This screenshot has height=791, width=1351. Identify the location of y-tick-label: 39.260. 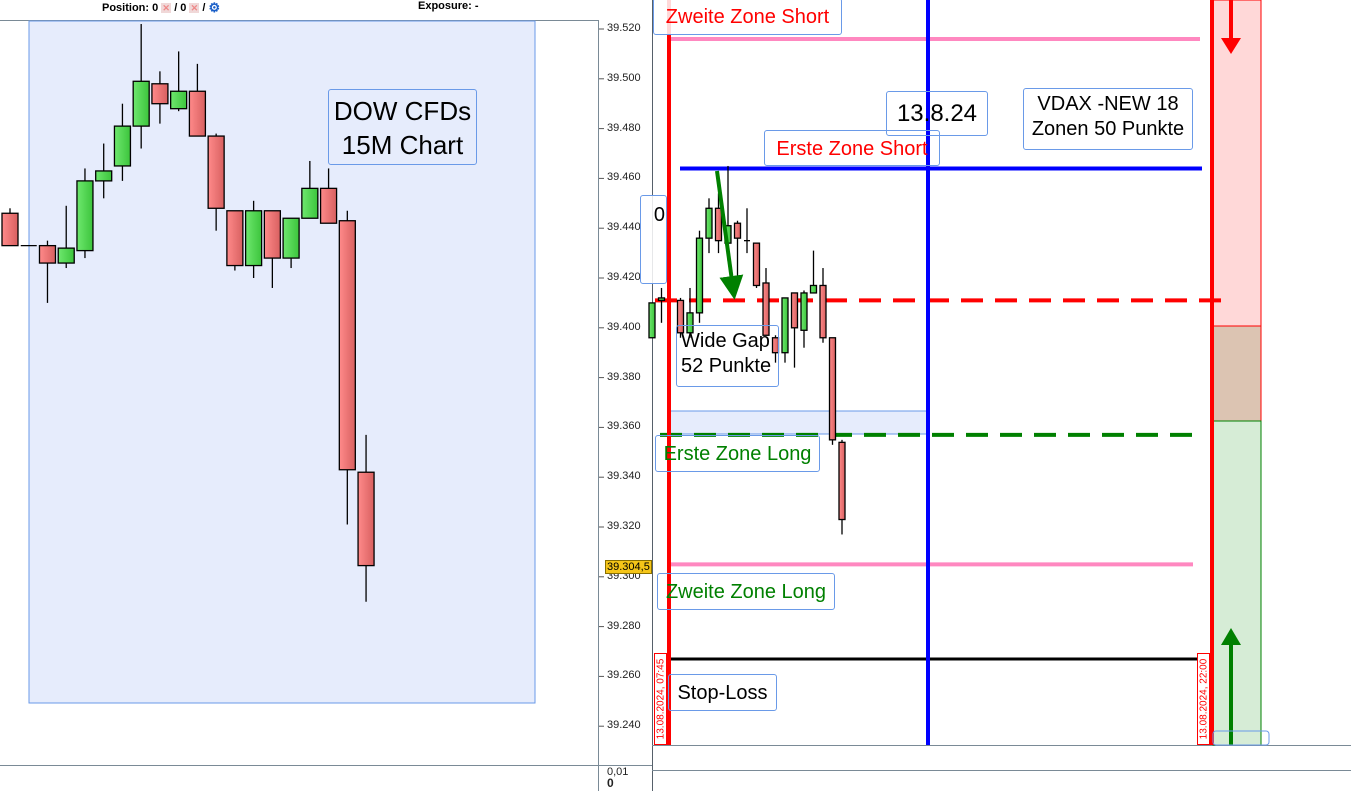
(624, 675).